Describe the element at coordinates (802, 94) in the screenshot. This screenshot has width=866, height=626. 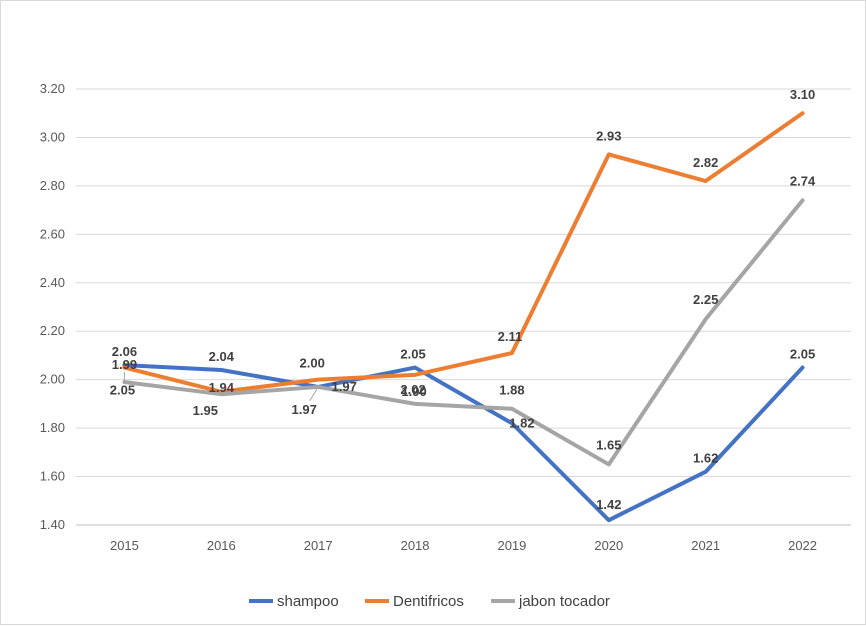
I see `data-label: 3.10` at that location.